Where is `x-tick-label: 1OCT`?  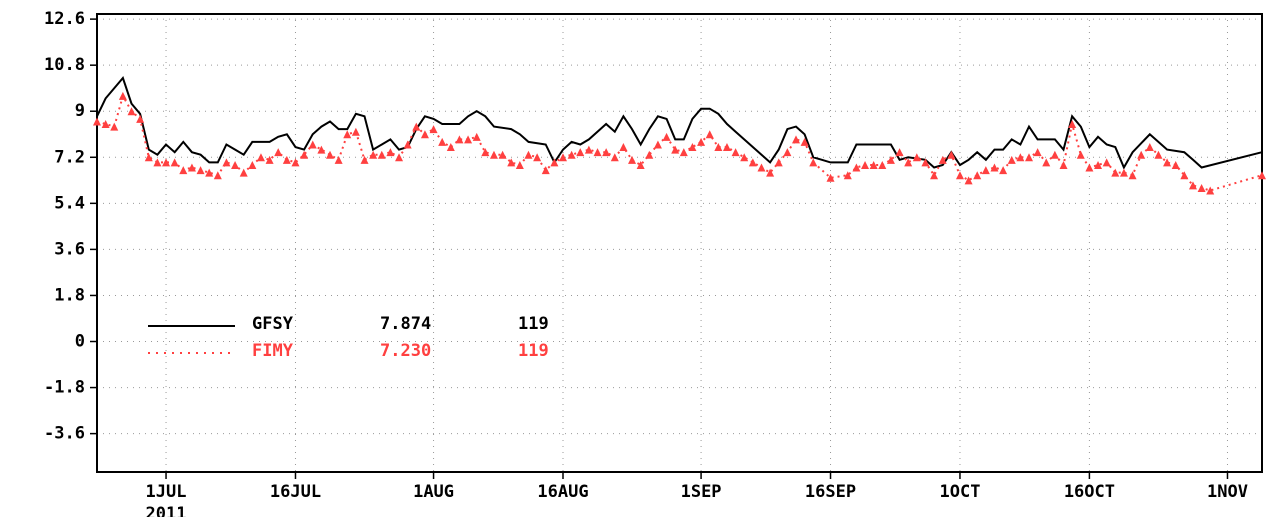
x-tick-label: 1OCT is located at coordinates (959, 492).